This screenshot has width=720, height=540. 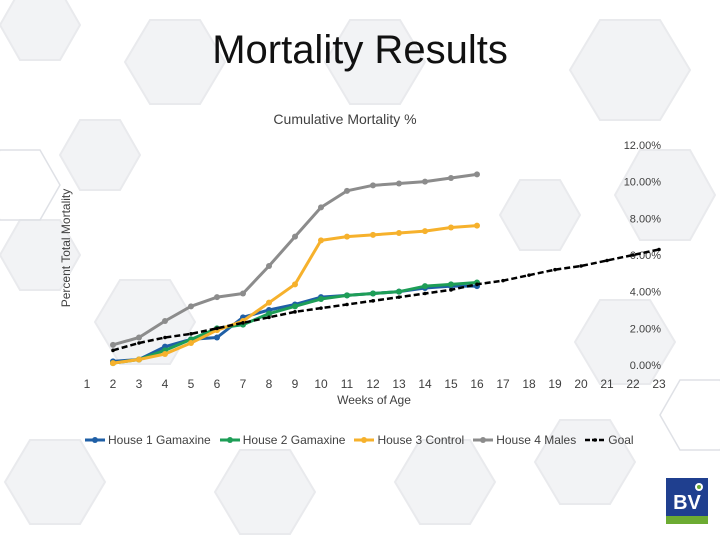 I want to click on x-tick-label: 19, so click(x=555, y=384).